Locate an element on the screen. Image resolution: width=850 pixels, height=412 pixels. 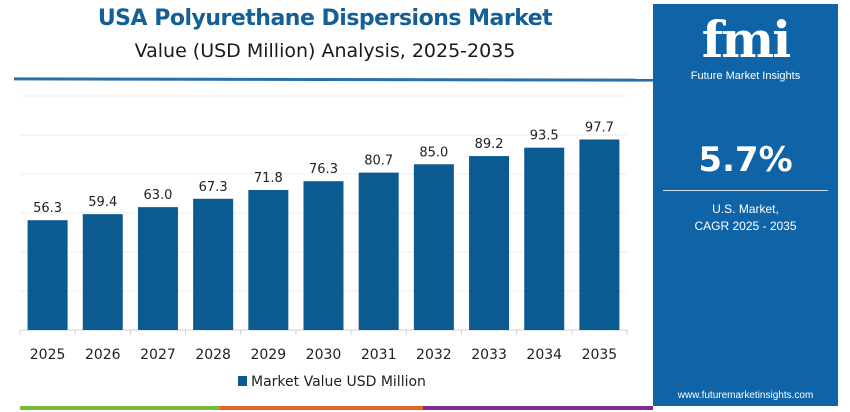
data-label-2026: 59.4 is located at coordinates (102, 202).